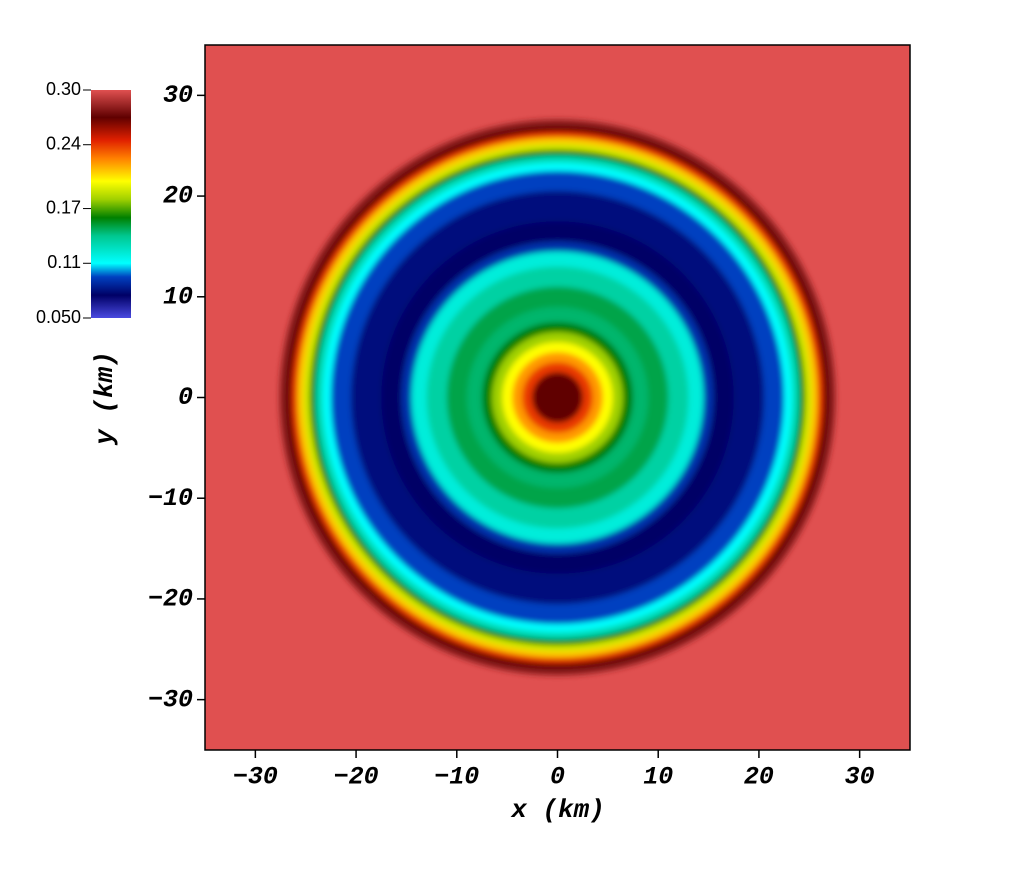 The image size is (1024, 884). Describe the element at coordinates (170, 699) in the screenshot. I see `y-tick-label: −30` at that location.